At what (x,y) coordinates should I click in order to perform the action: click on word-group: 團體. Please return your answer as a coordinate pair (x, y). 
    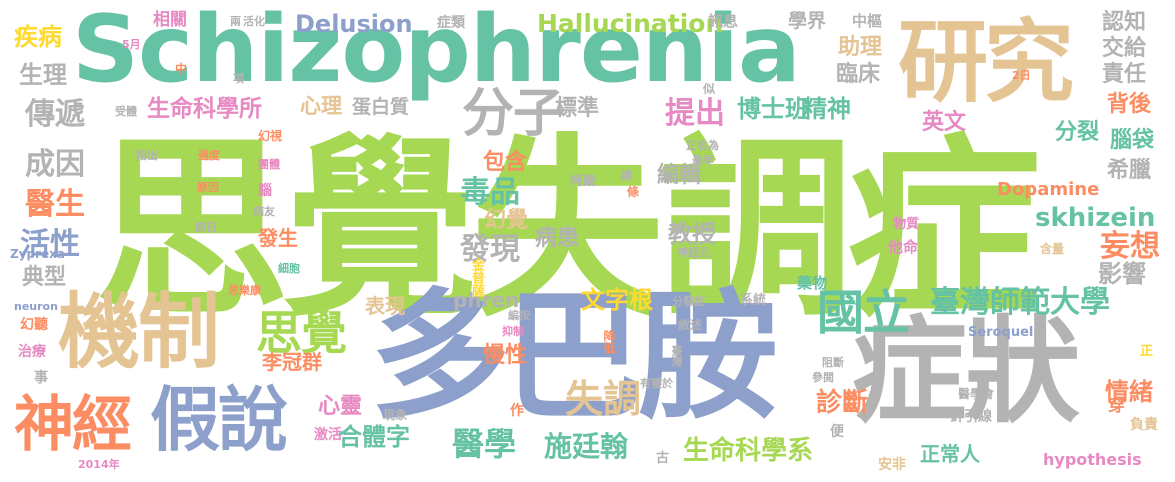
    Looking at the image, I should click on (269, 164).